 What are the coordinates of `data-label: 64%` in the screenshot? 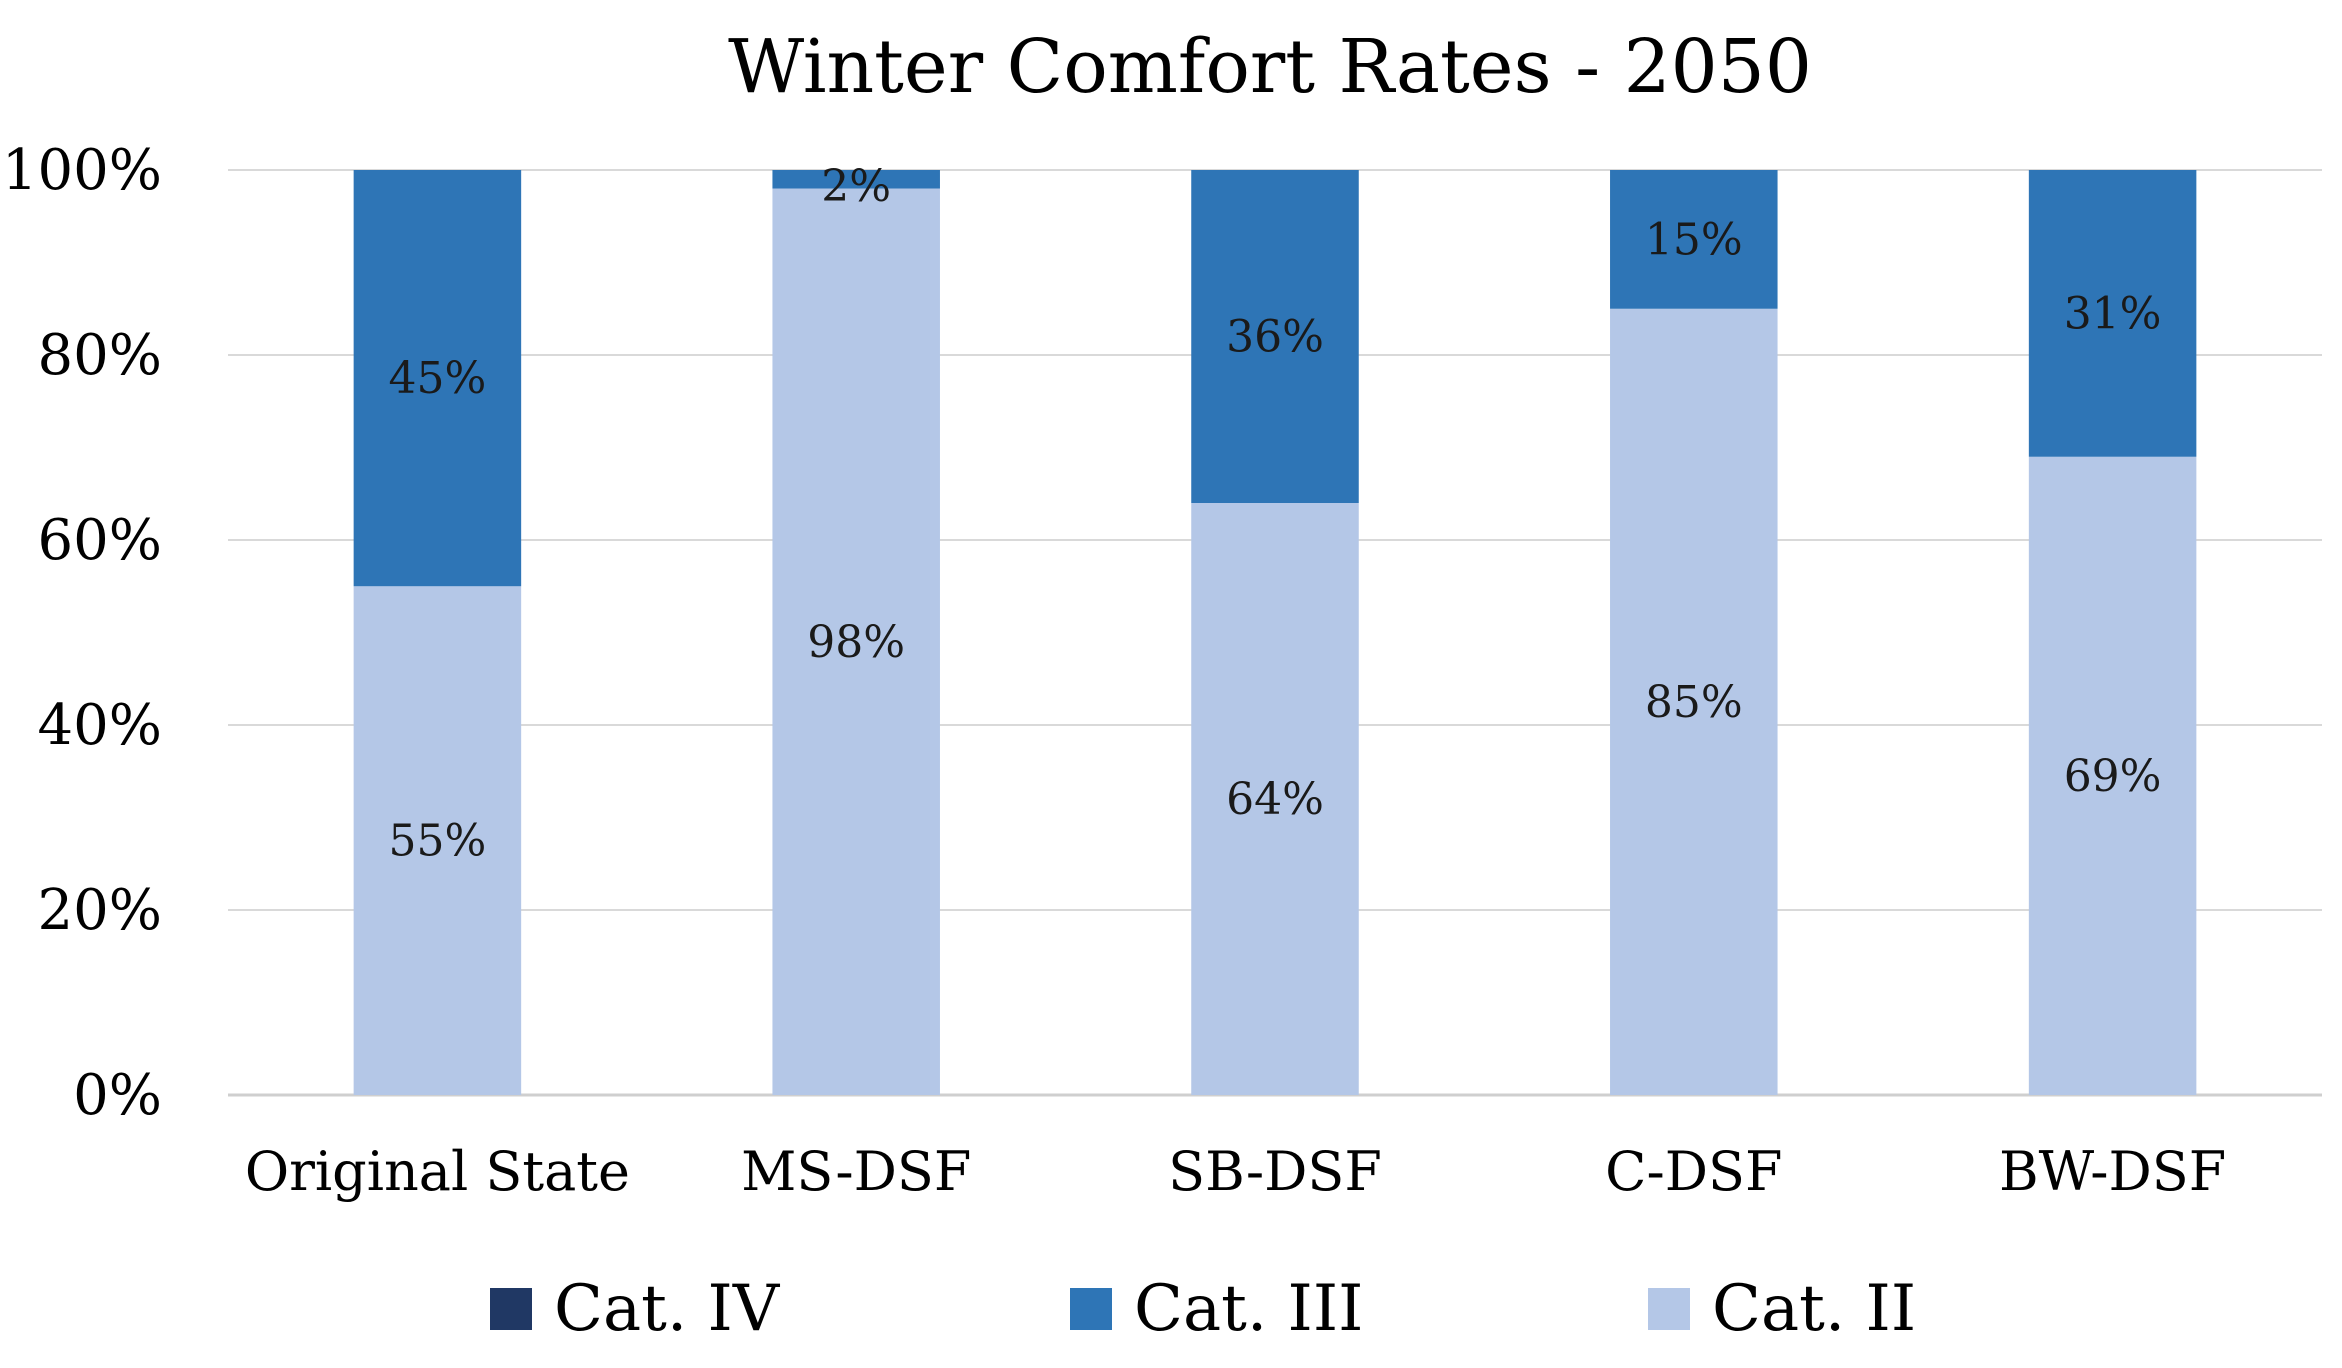 It's located at (1275, 799).